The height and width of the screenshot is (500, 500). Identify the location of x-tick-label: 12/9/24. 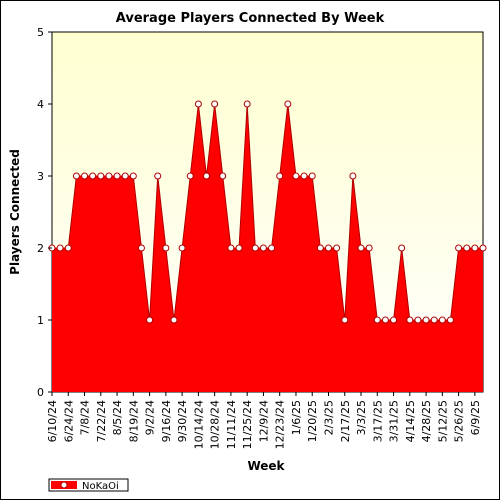
(263, 421).